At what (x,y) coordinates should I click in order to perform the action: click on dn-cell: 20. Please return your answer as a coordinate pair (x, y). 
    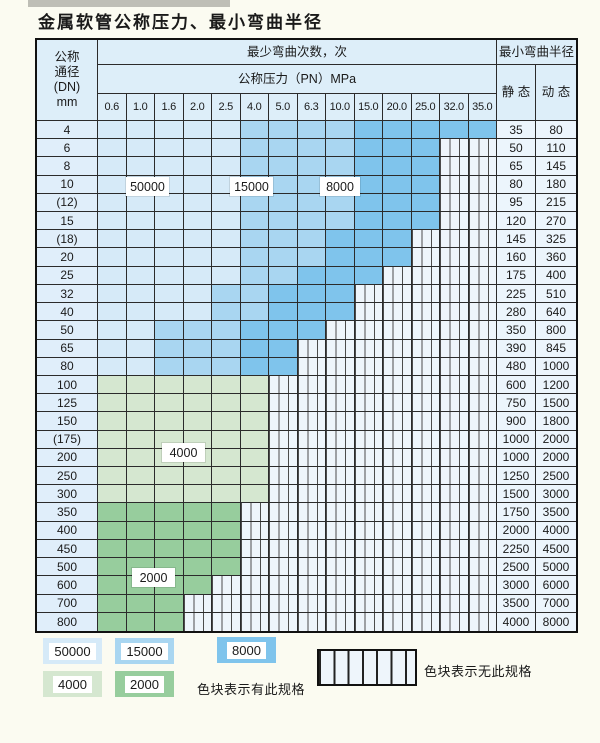
    Looking at the image, I should click on (67, 257).